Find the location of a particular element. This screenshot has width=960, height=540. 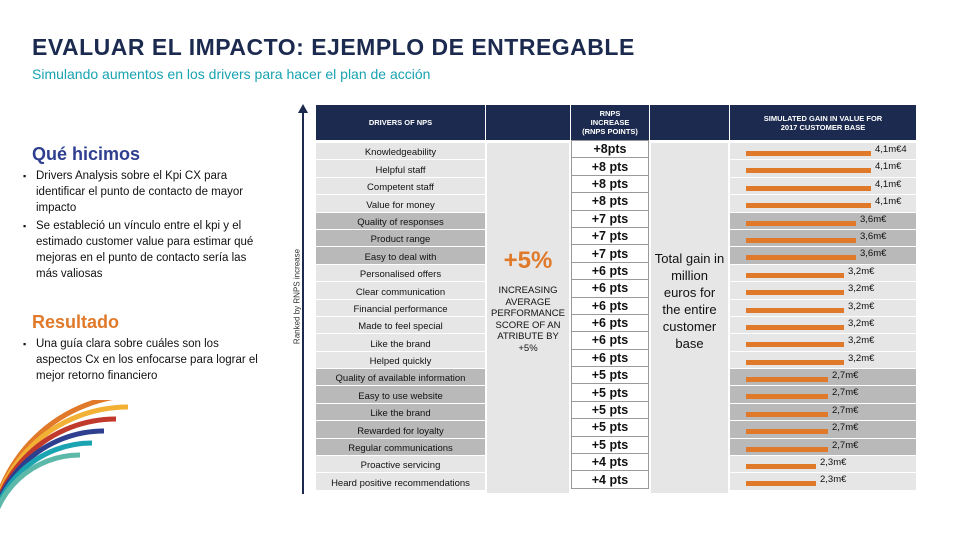

arc-green is located at coordinates (40, 481).